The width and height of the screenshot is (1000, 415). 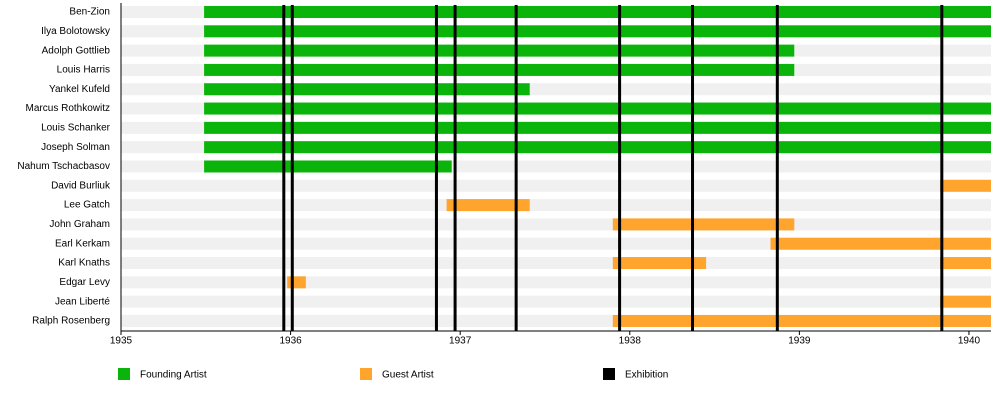 I want to click on row-label: Joseph Solman, so click(x=75, y=147).